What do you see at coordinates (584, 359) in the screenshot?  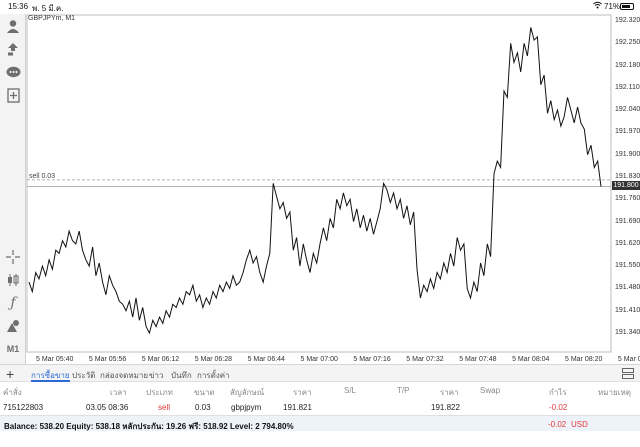 I see `x-tick-label: 5 Mar 08:20` at bounding box center [584, 359].